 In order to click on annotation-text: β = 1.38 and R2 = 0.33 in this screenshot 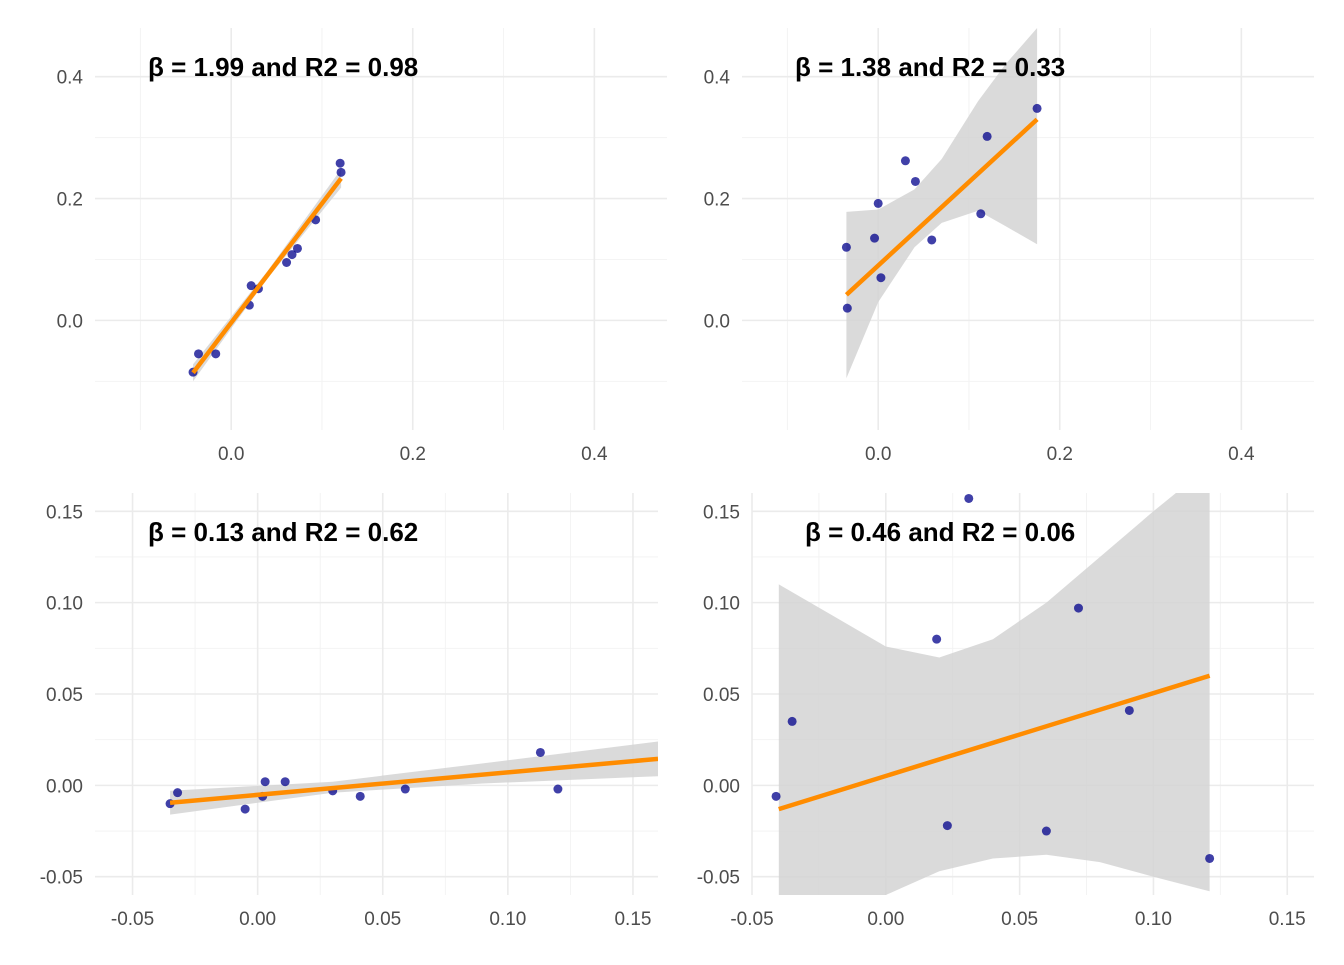, I will do `click(930, 67)`.